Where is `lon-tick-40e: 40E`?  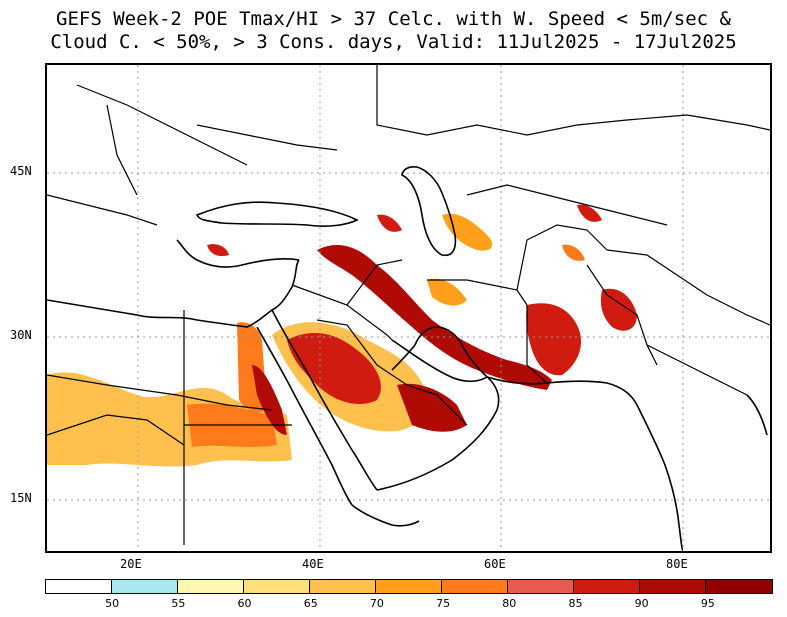 lon-tick-40e: 40E is located at coordinates (313, 564).